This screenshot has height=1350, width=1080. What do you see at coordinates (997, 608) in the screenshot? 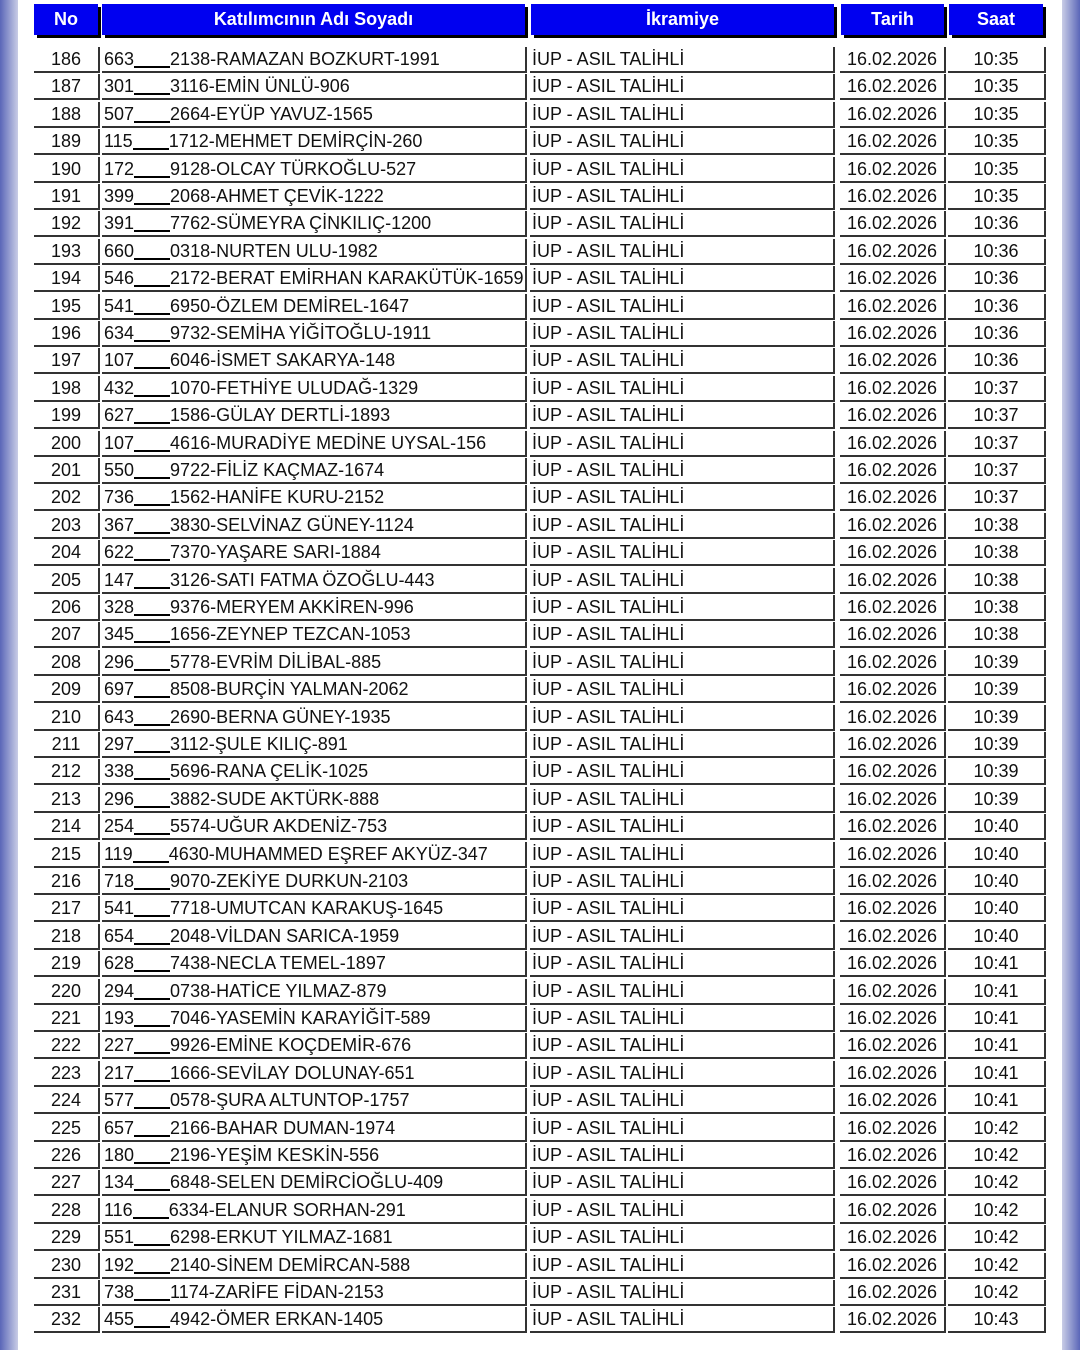
I see `time: 10:38` at bounding box center [997, 608].